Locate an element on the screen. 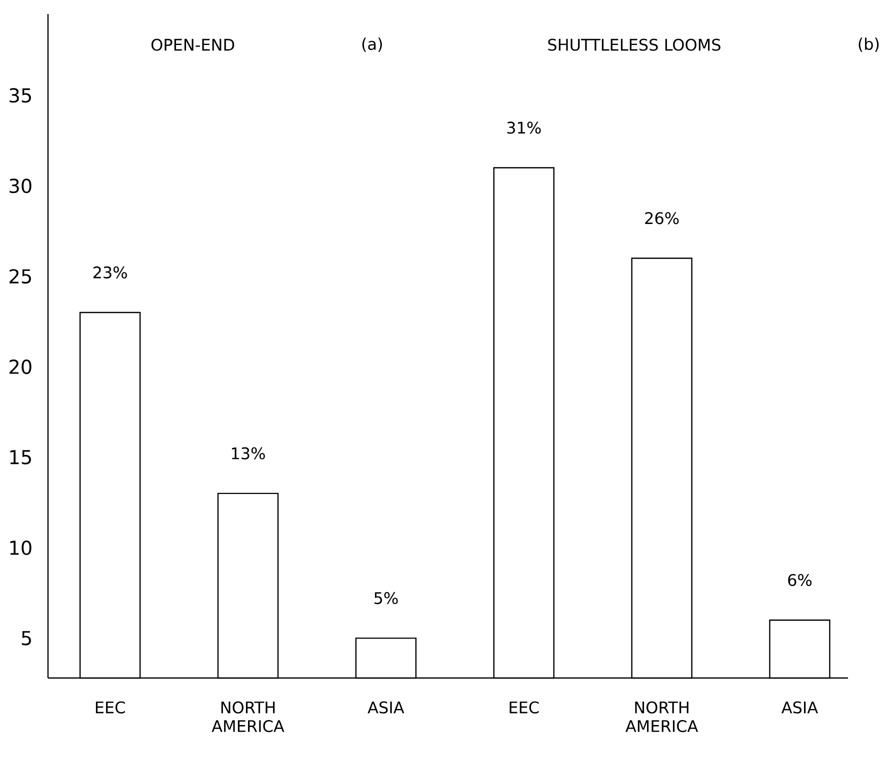  annotation: (a) is located at coordinates (372, 45).